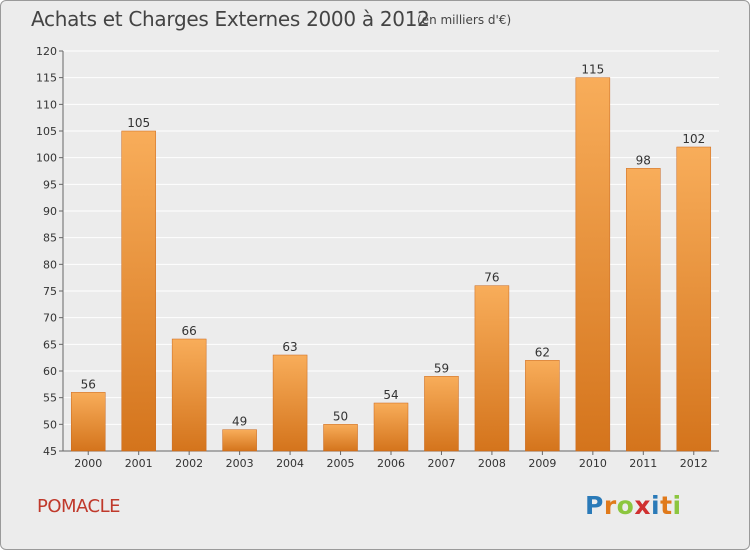  What do you see at coordinates (594, 505) in the screenshot?
I see `logo-letter: P` at bounding box center [594, 505].